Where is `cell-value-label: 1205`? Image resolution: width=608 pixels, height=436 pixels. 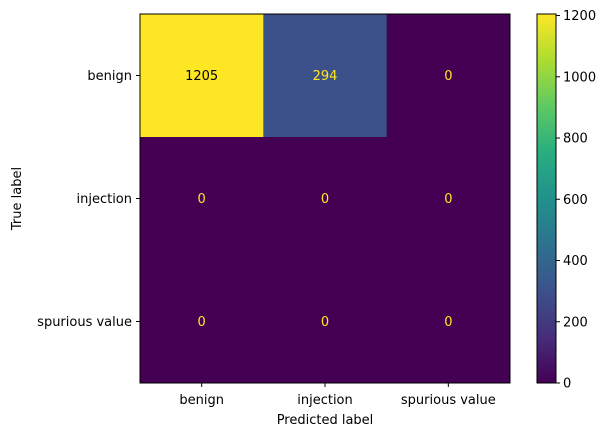 cell-value-label: 1205 is located at coordinates (201, 76).